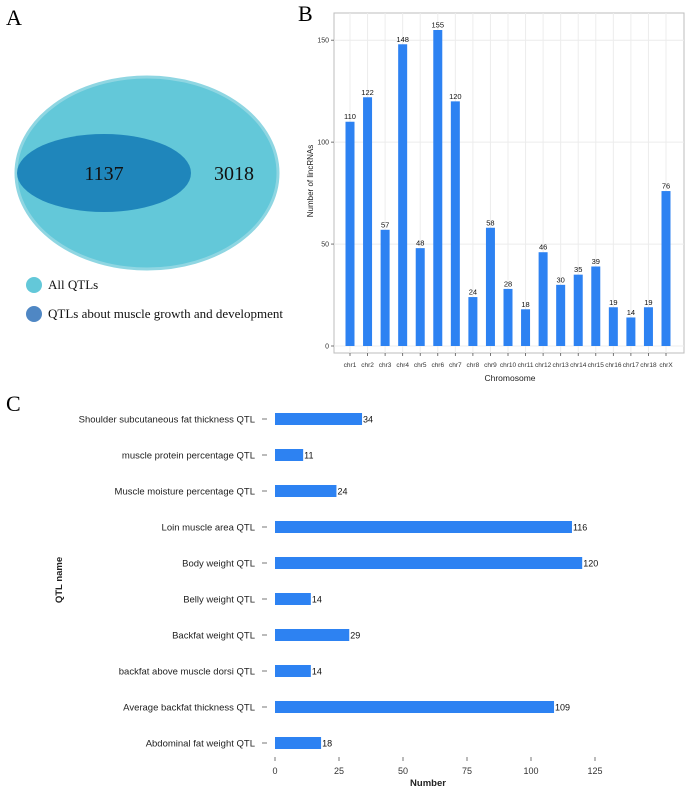 This screenshot has height=789, width=685. What do you see at coordinates (473, 292) in the screenshot?
I see `lincrna-bar-value-label: 24` at bounding box center [473, 292].